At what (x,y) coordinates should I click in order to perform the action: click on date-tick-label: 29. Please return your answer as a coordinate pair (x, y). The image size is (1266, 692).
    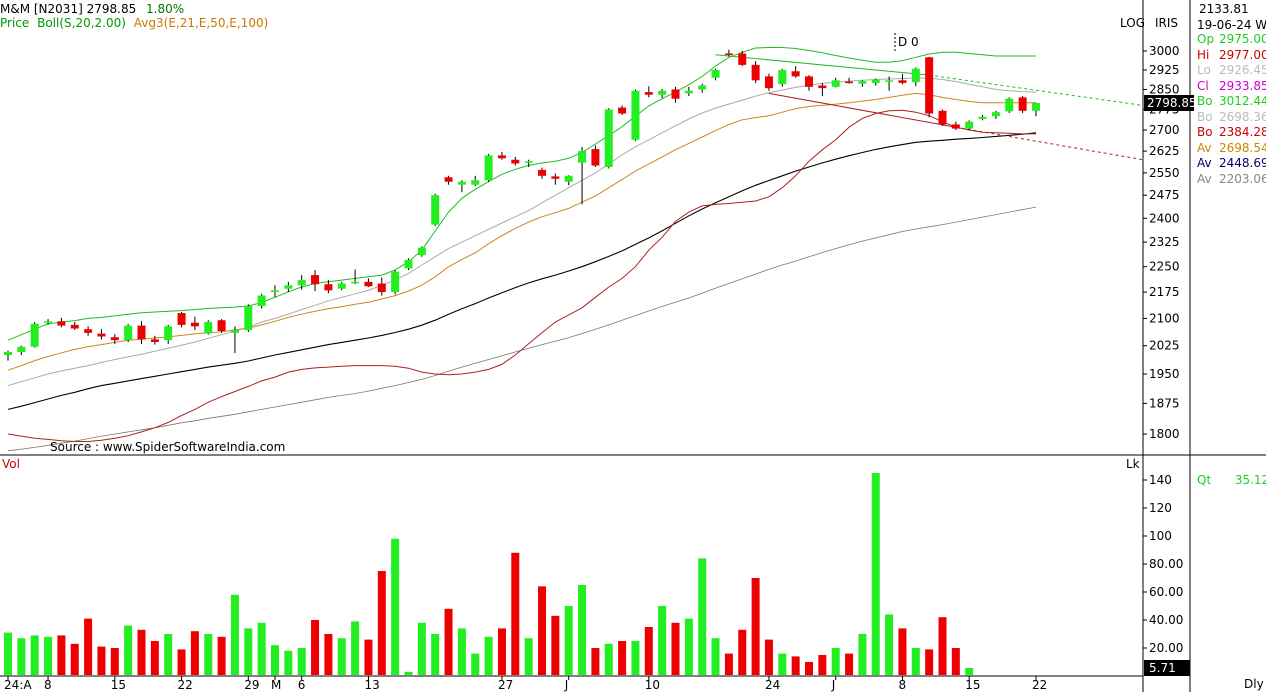
    Looking at the image, I should click on (251, 685).